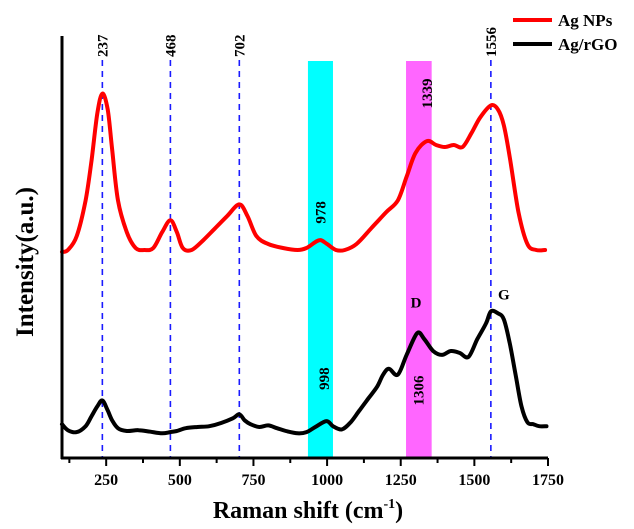 This screenshot has width=634, height=529. I want to click on legend-label-1: Ag NPs, so click(585, 20).